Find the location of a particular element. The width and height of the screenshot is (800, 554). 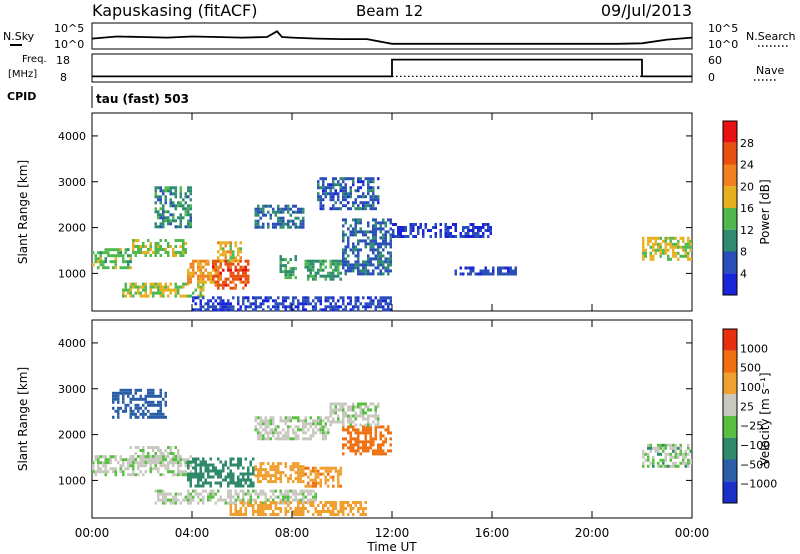

freq-tick-top: 18 is located at coordinates (63, 60).